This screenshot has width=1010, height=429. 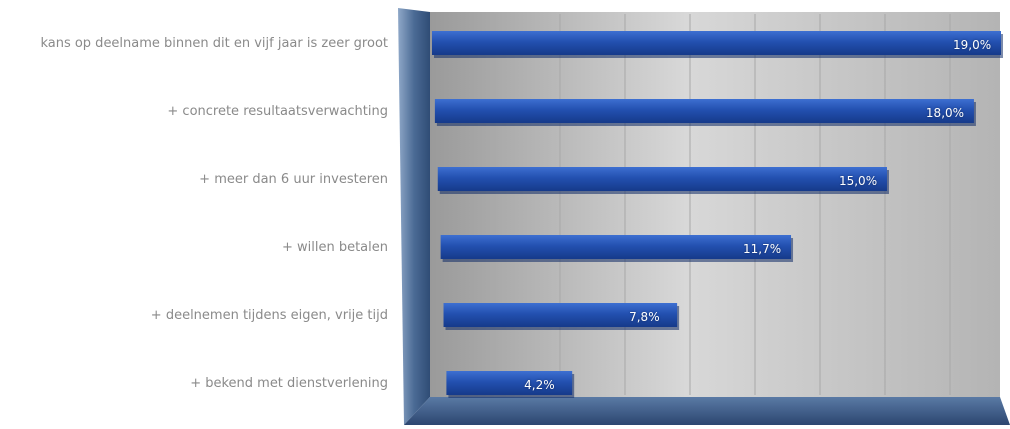 I want to click on category-label: + deelnemen tijdens eigen, vrije tijd, so click(x=269, y=315).